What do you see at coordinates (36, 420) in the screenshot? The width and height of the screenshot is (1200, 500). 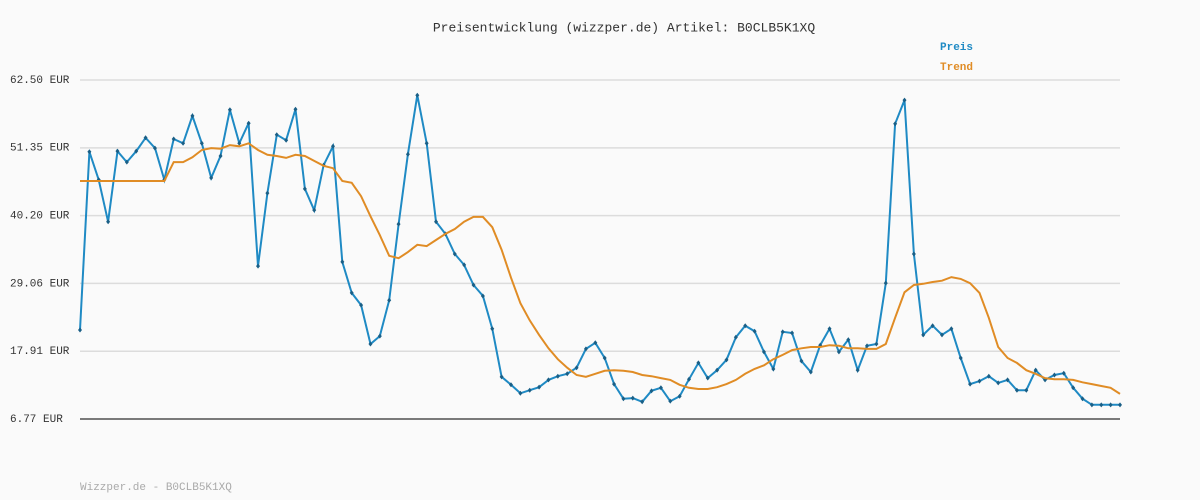 I see `y-tick-label: 6.77 EUR` at bounding box center [36, 420].